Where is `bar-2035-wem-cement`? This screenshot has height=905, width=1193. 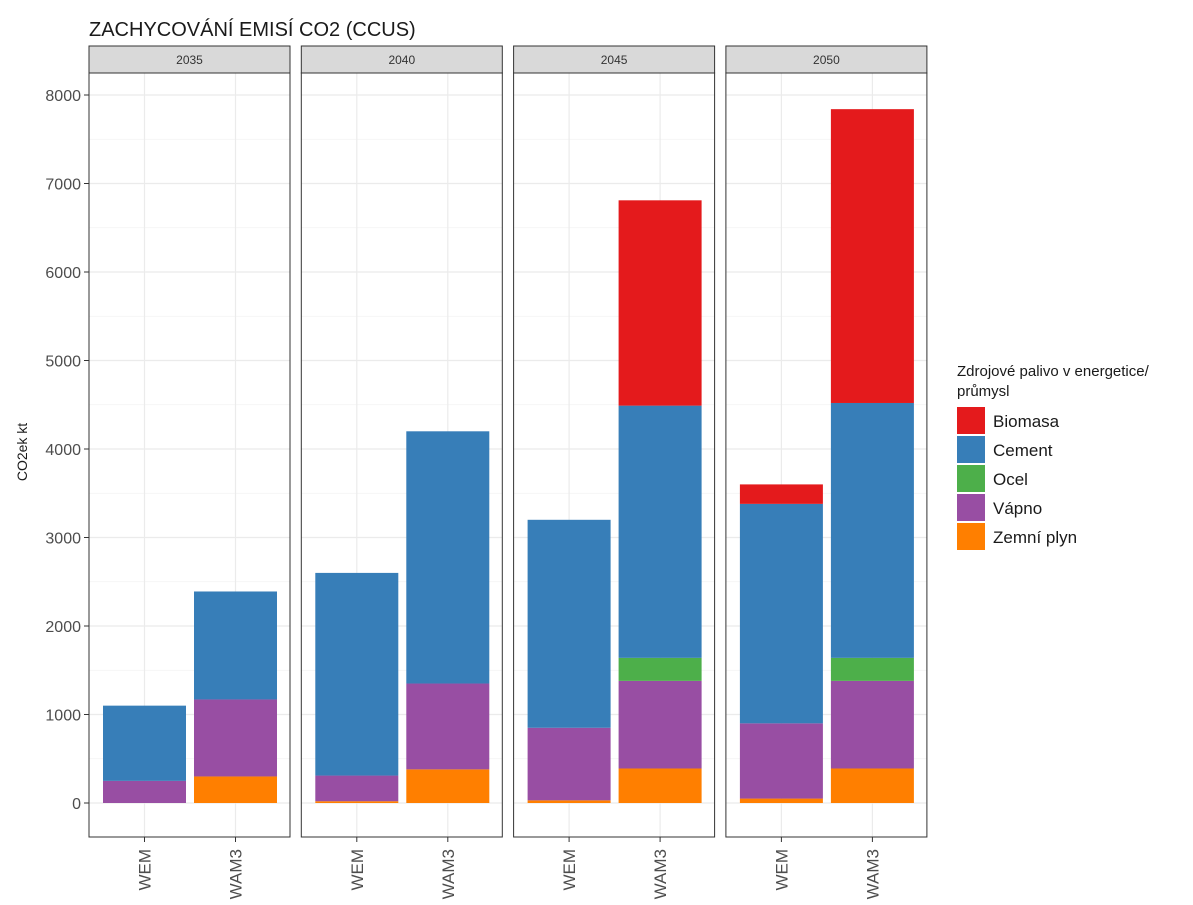 bar-2035-wem-cement is located at coordinates (144, 743).